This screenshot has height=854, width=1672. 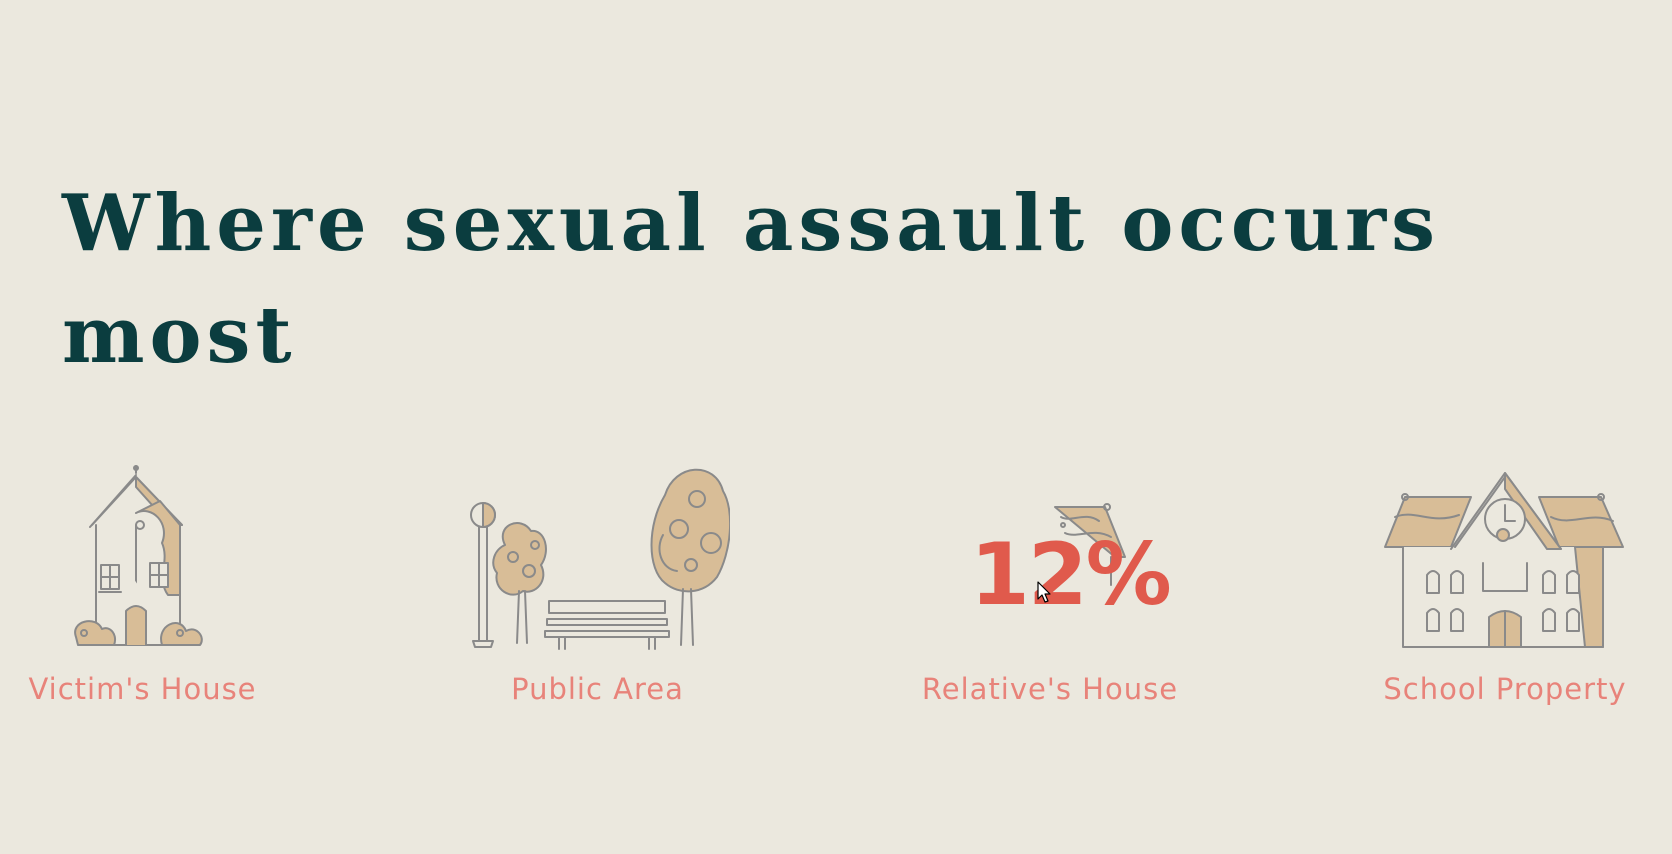 I want to click on house-icon, so click(x=138, y=555).